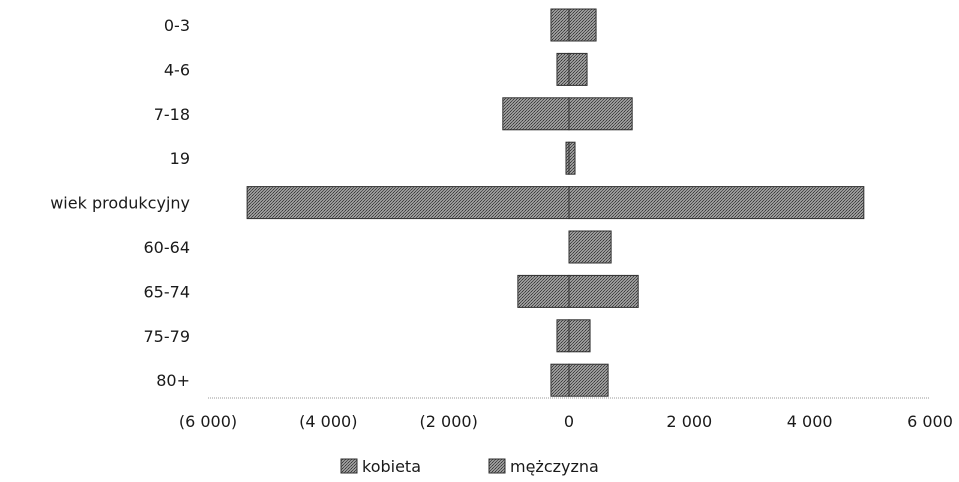  I want to click on x-tick-label: (4 000), so click(328, 421).